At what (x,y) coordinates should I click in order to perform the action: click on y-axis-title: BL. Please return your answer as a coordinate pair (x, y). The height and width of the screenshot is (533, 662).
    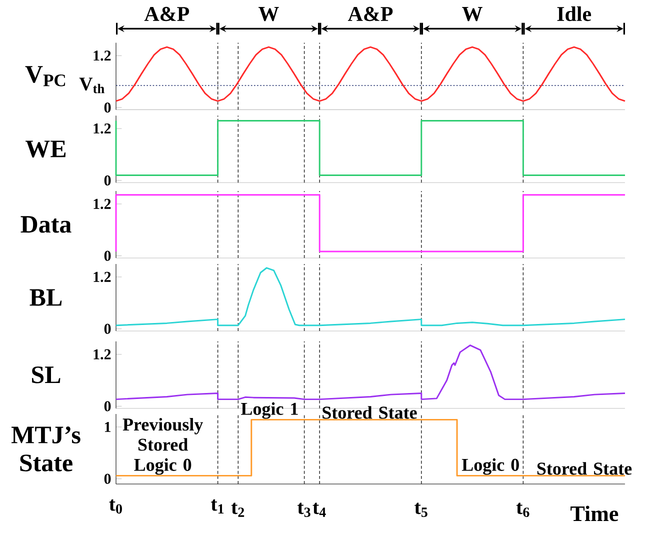
    Looking at the image, I should click on (46, 297).